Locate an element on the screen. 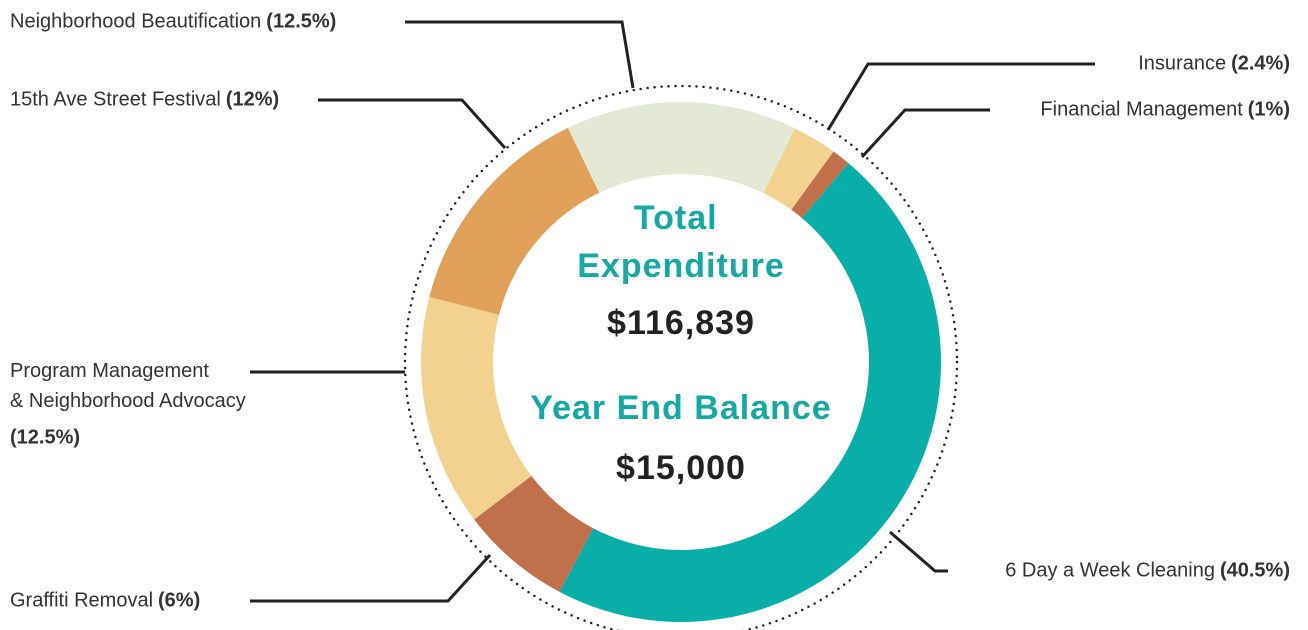 The image size is (1308, 630). value-label: (1%) is located at coordinates (1269, 109).